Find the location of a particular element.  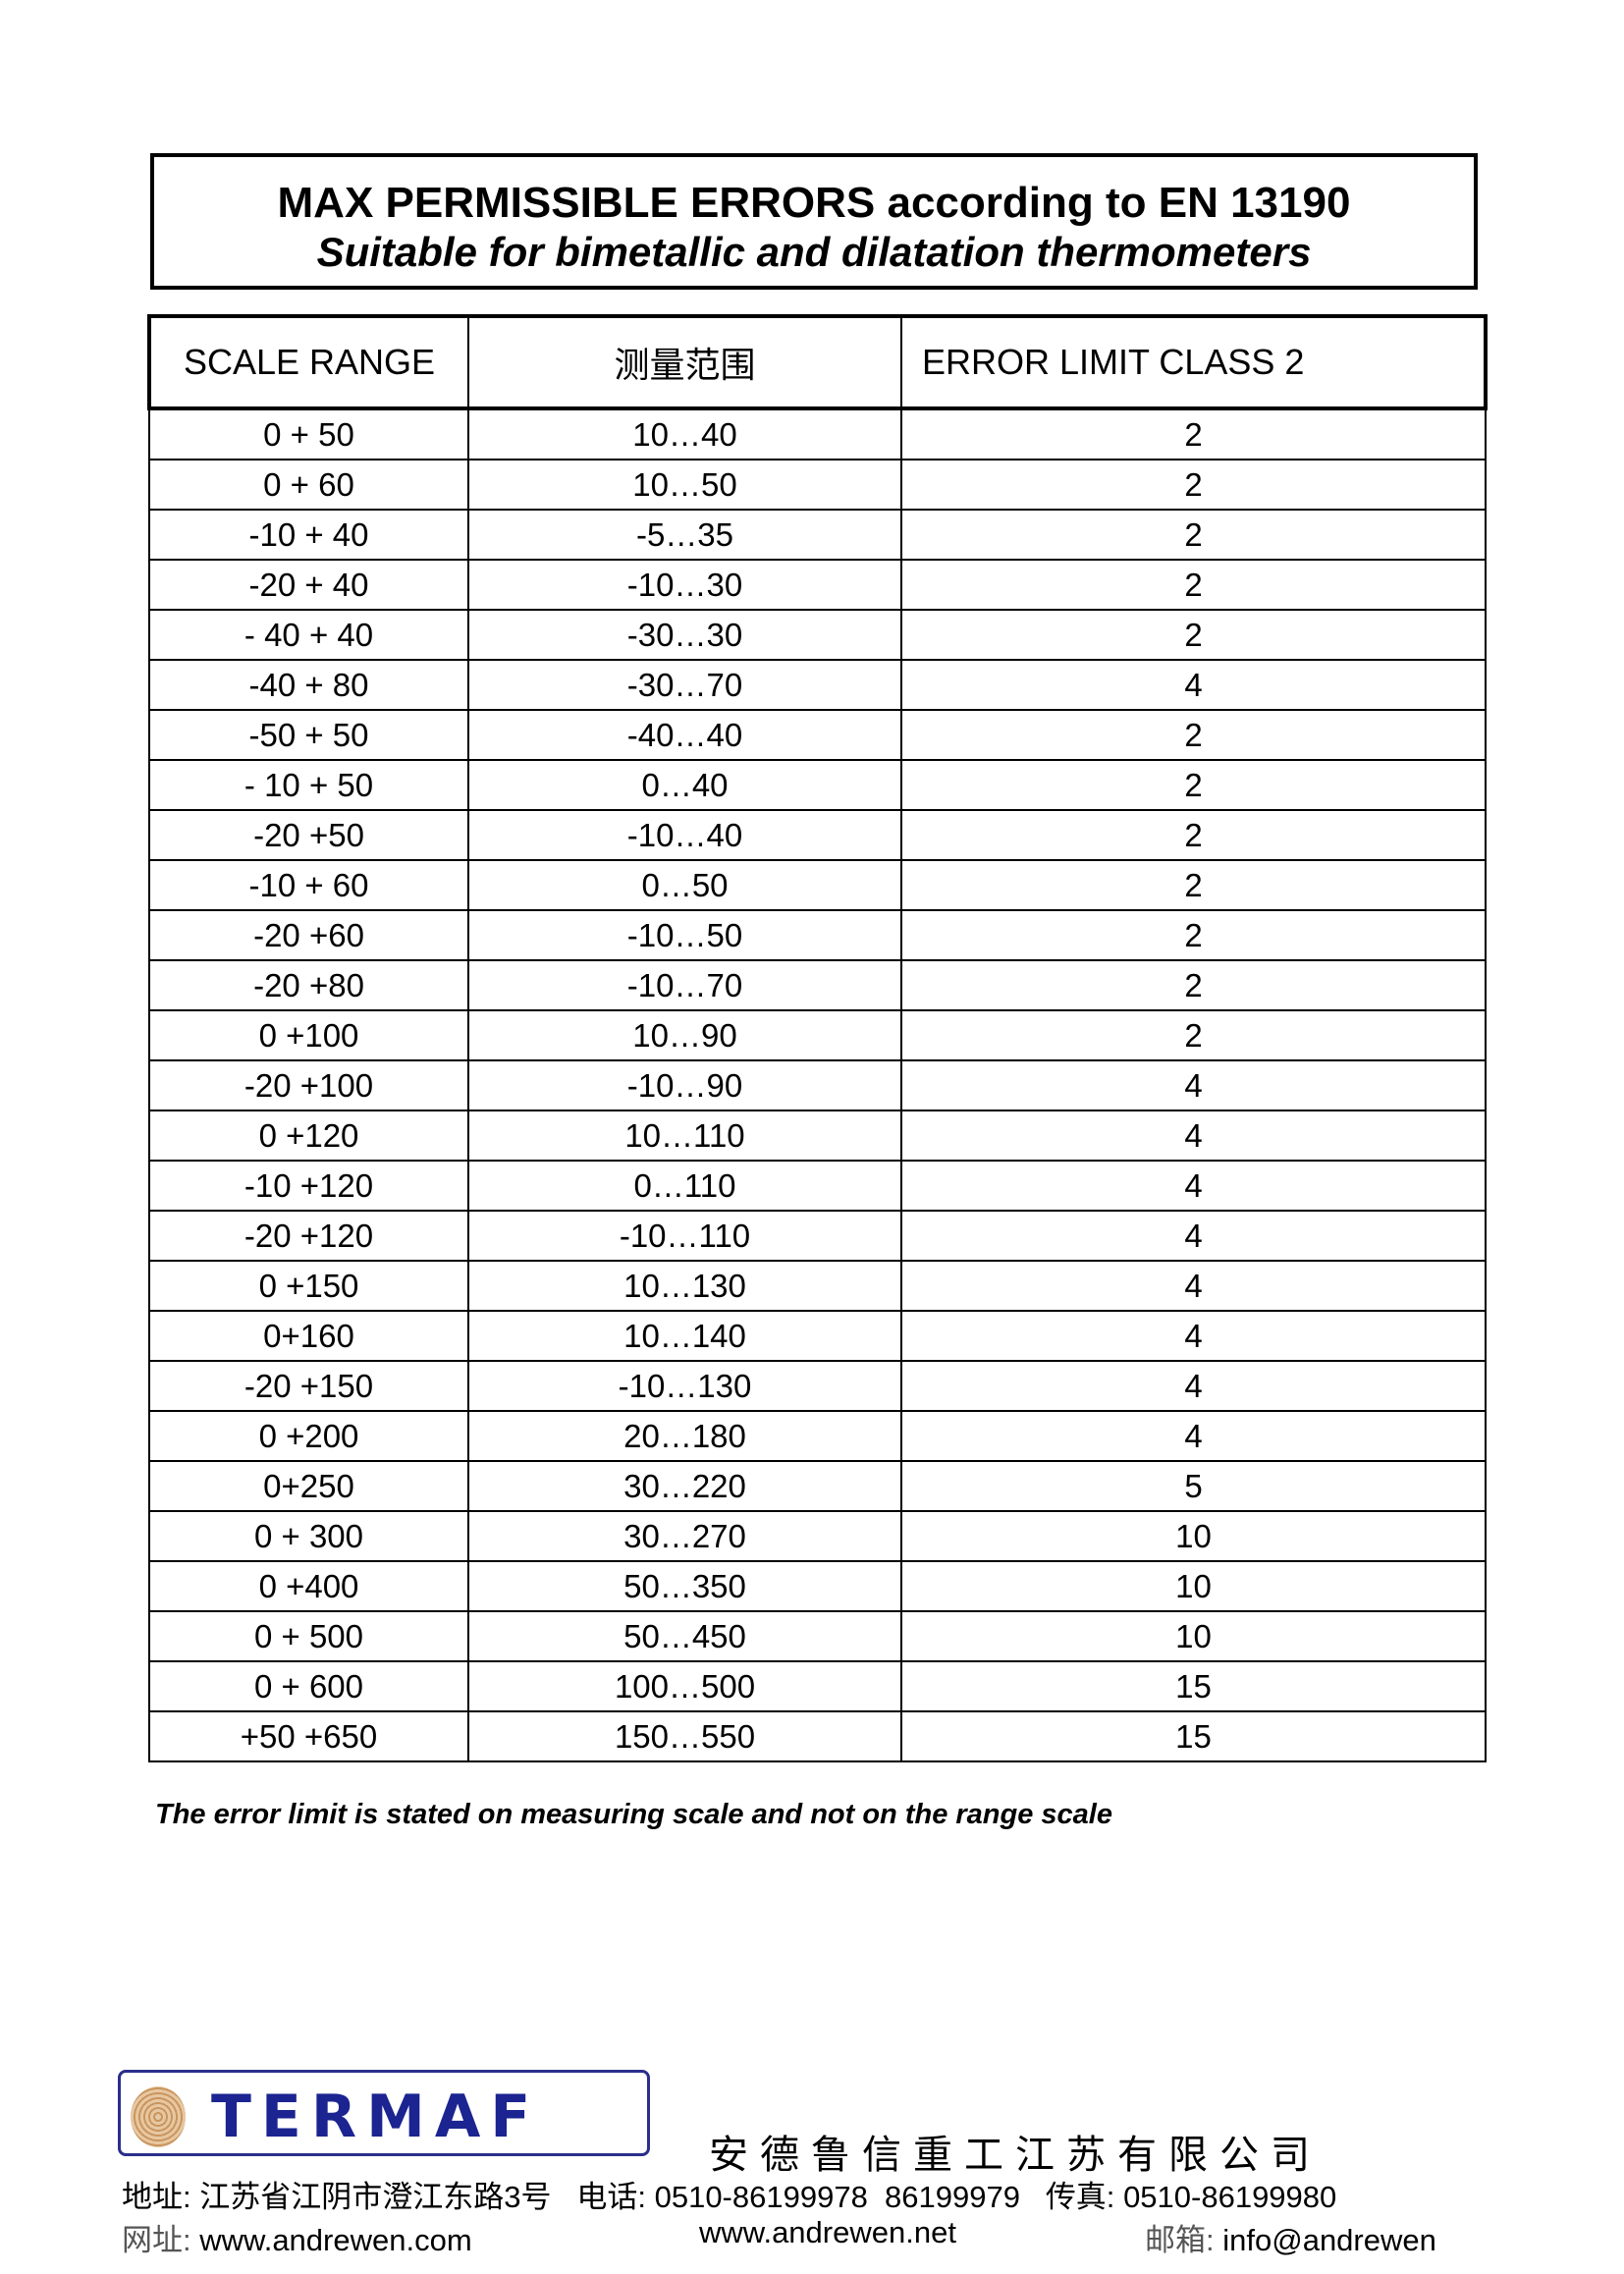

measuring-range-cell: -10…40 is located at coordinates (684, 835).